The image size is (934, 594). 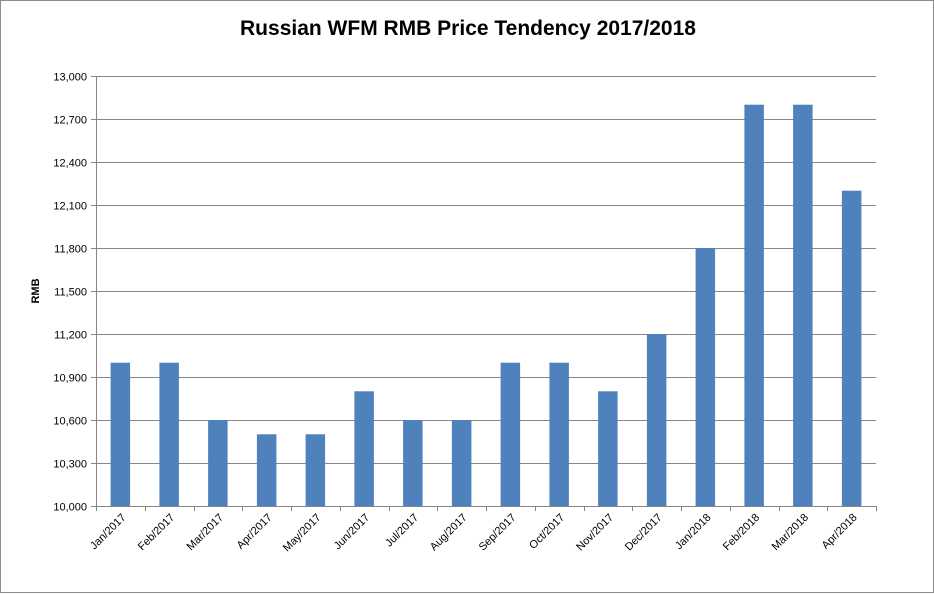 What do you see at coordinates (693, 532) in the screenshot?
I see `x-tick-label: Jan/2018` at bounding box center [693, 532].